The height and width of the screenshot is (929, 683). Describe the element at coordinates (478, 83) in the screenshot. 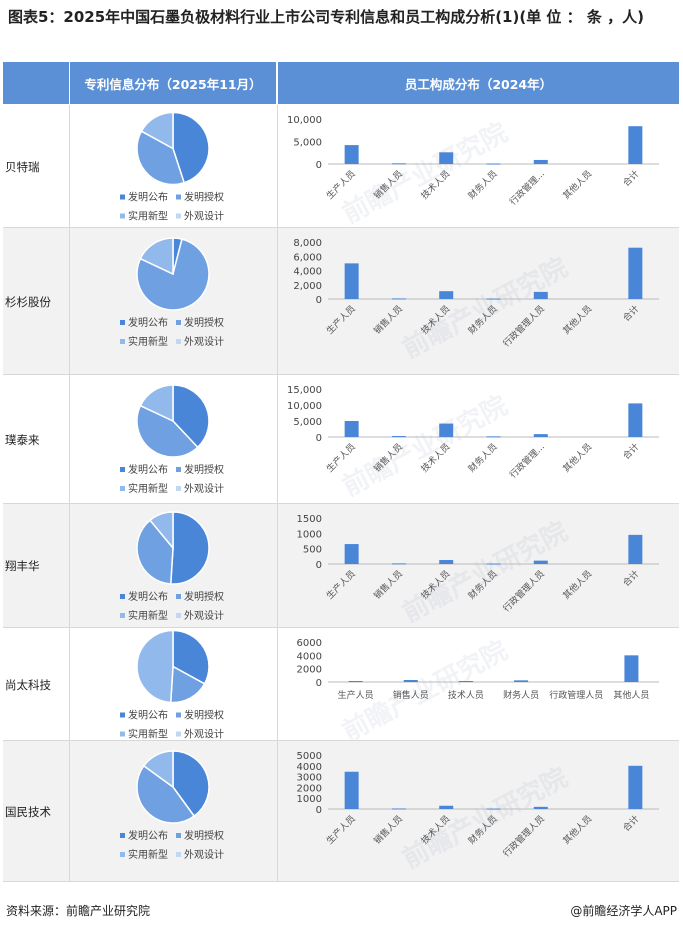

I see `header-staff: 员工构成分布（2024年）` at that location.